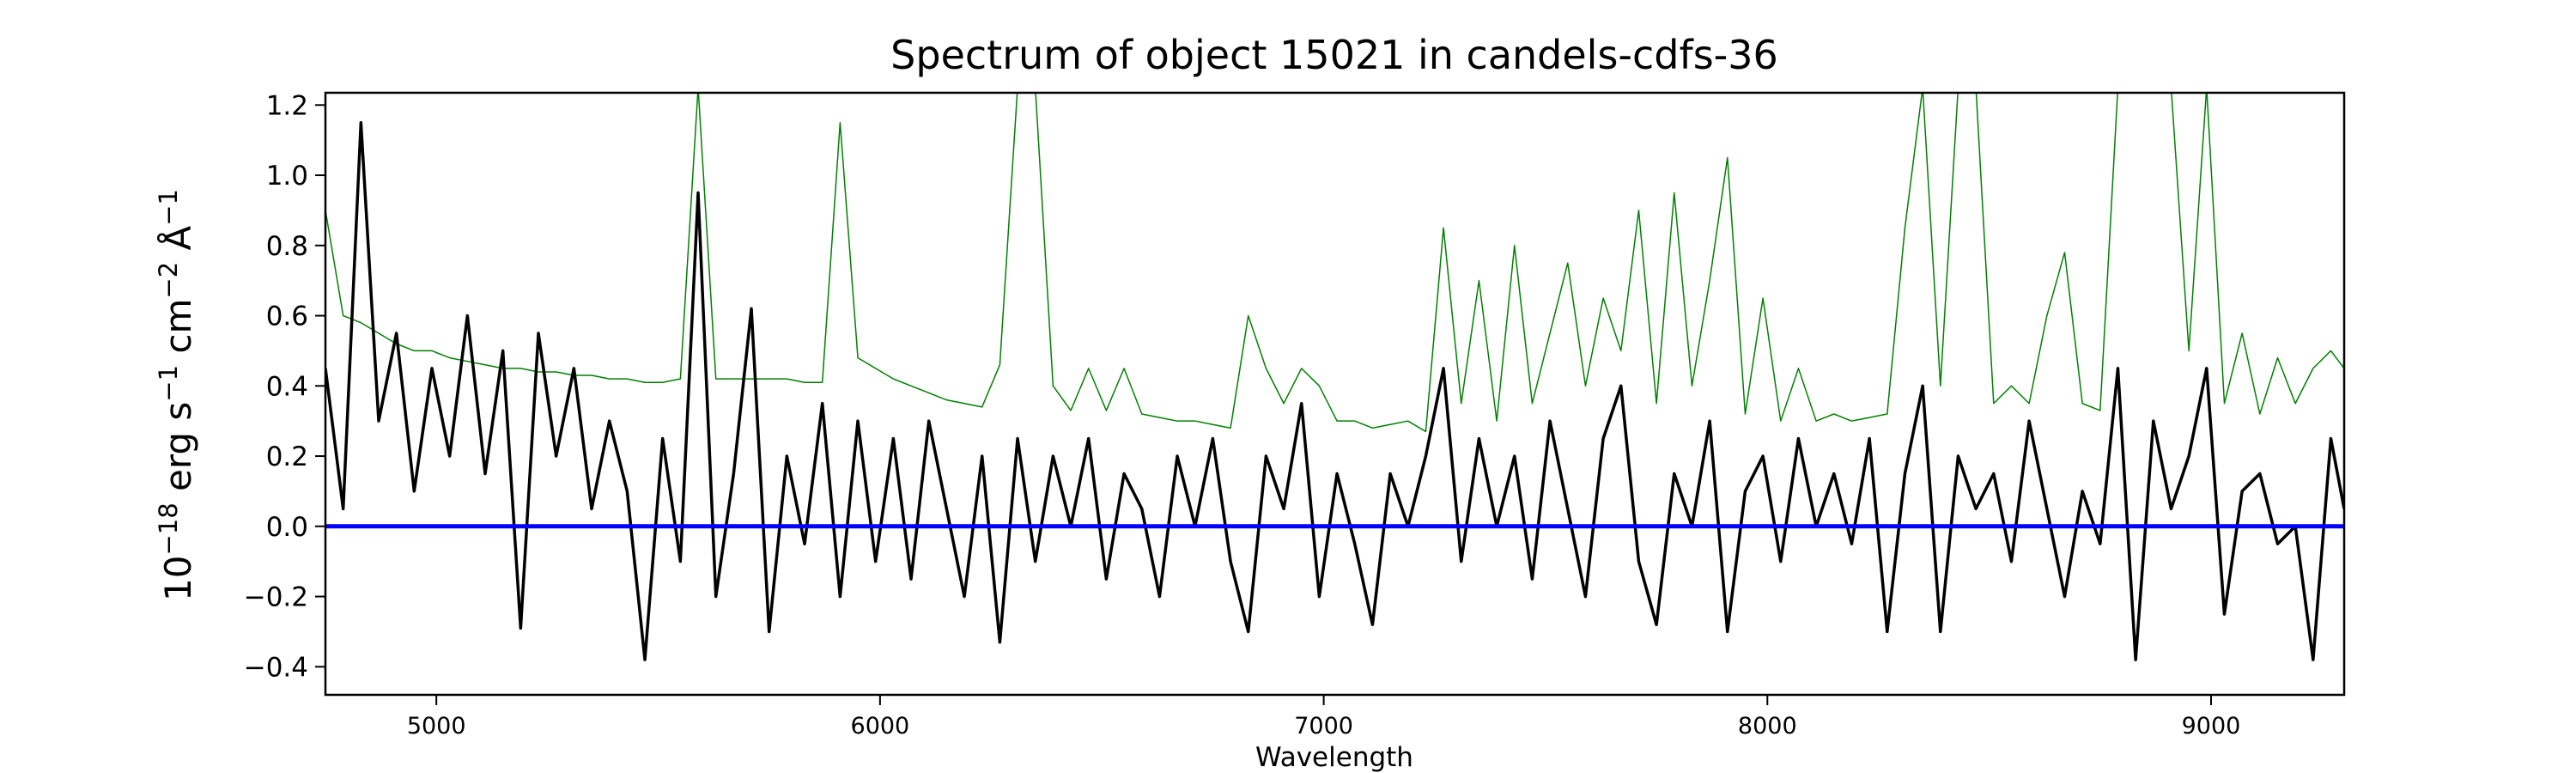 This screenshot has width=2576, height=773. What do you see at coordinates (177, 244) in the screenshot?
I see `y-label-unit: Å` at bounding box center [177, 244].